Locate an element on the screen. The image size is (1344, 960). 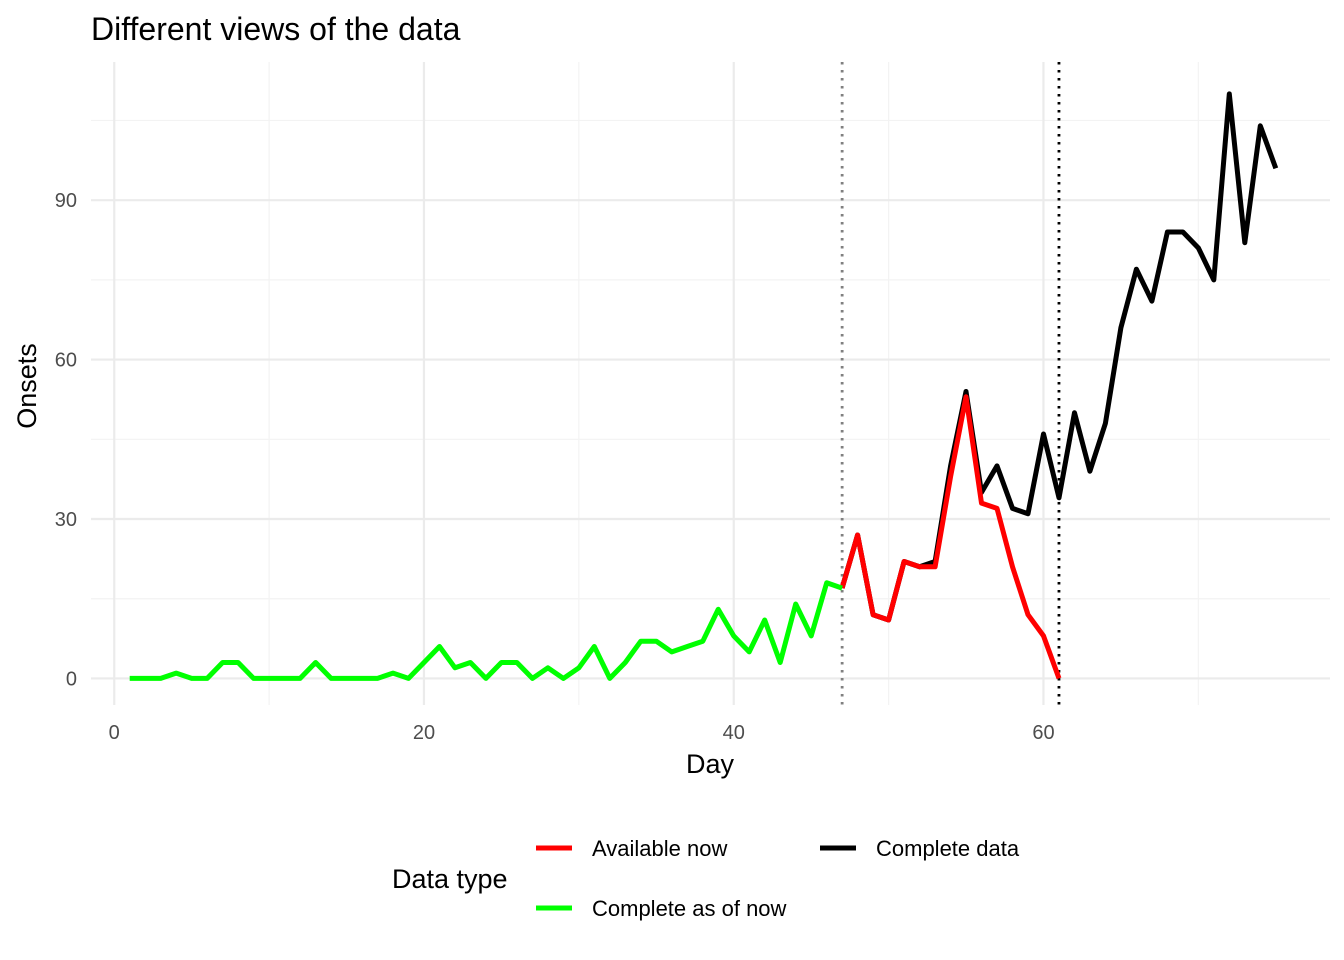
y-axis-title: Onsets is located at coordinates (27, 386).